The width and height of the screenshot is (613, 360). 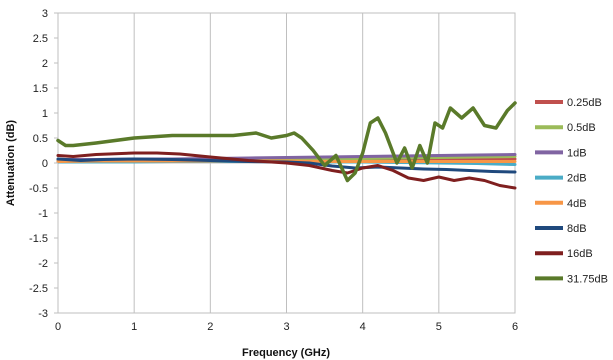 I want to click on y-tick-label: 2.5, so click(x=40, y=39).